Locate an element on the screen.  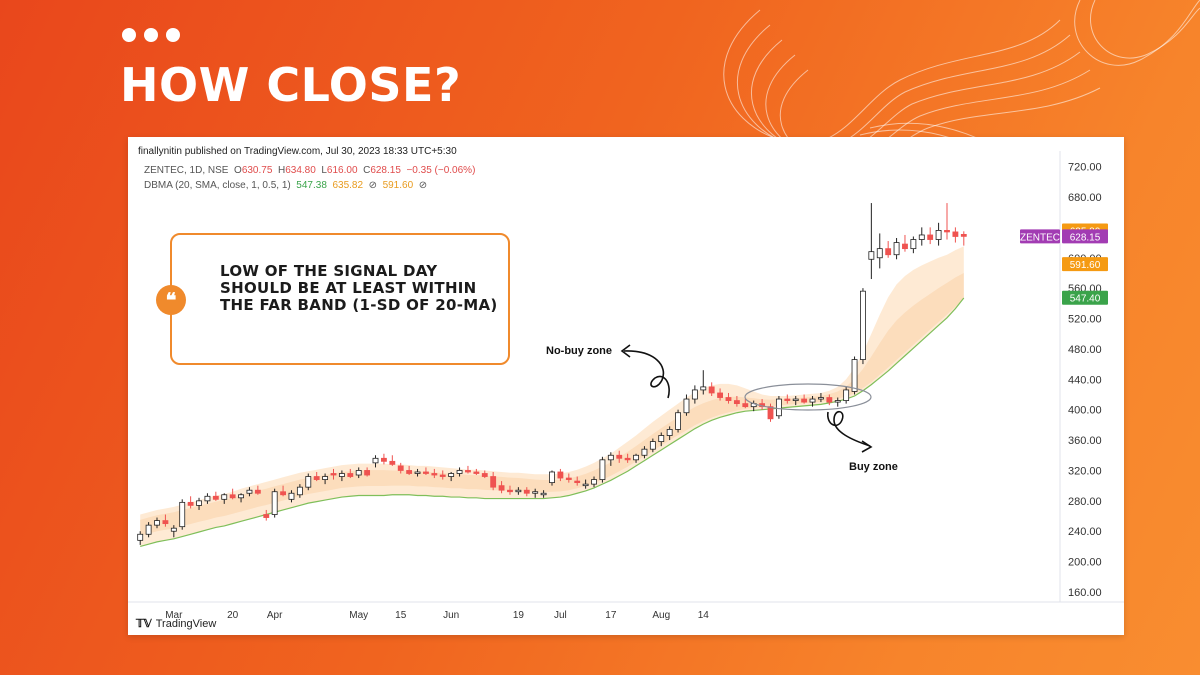
y-tick-label: 480.00 is located at coordinates (1085, 350).